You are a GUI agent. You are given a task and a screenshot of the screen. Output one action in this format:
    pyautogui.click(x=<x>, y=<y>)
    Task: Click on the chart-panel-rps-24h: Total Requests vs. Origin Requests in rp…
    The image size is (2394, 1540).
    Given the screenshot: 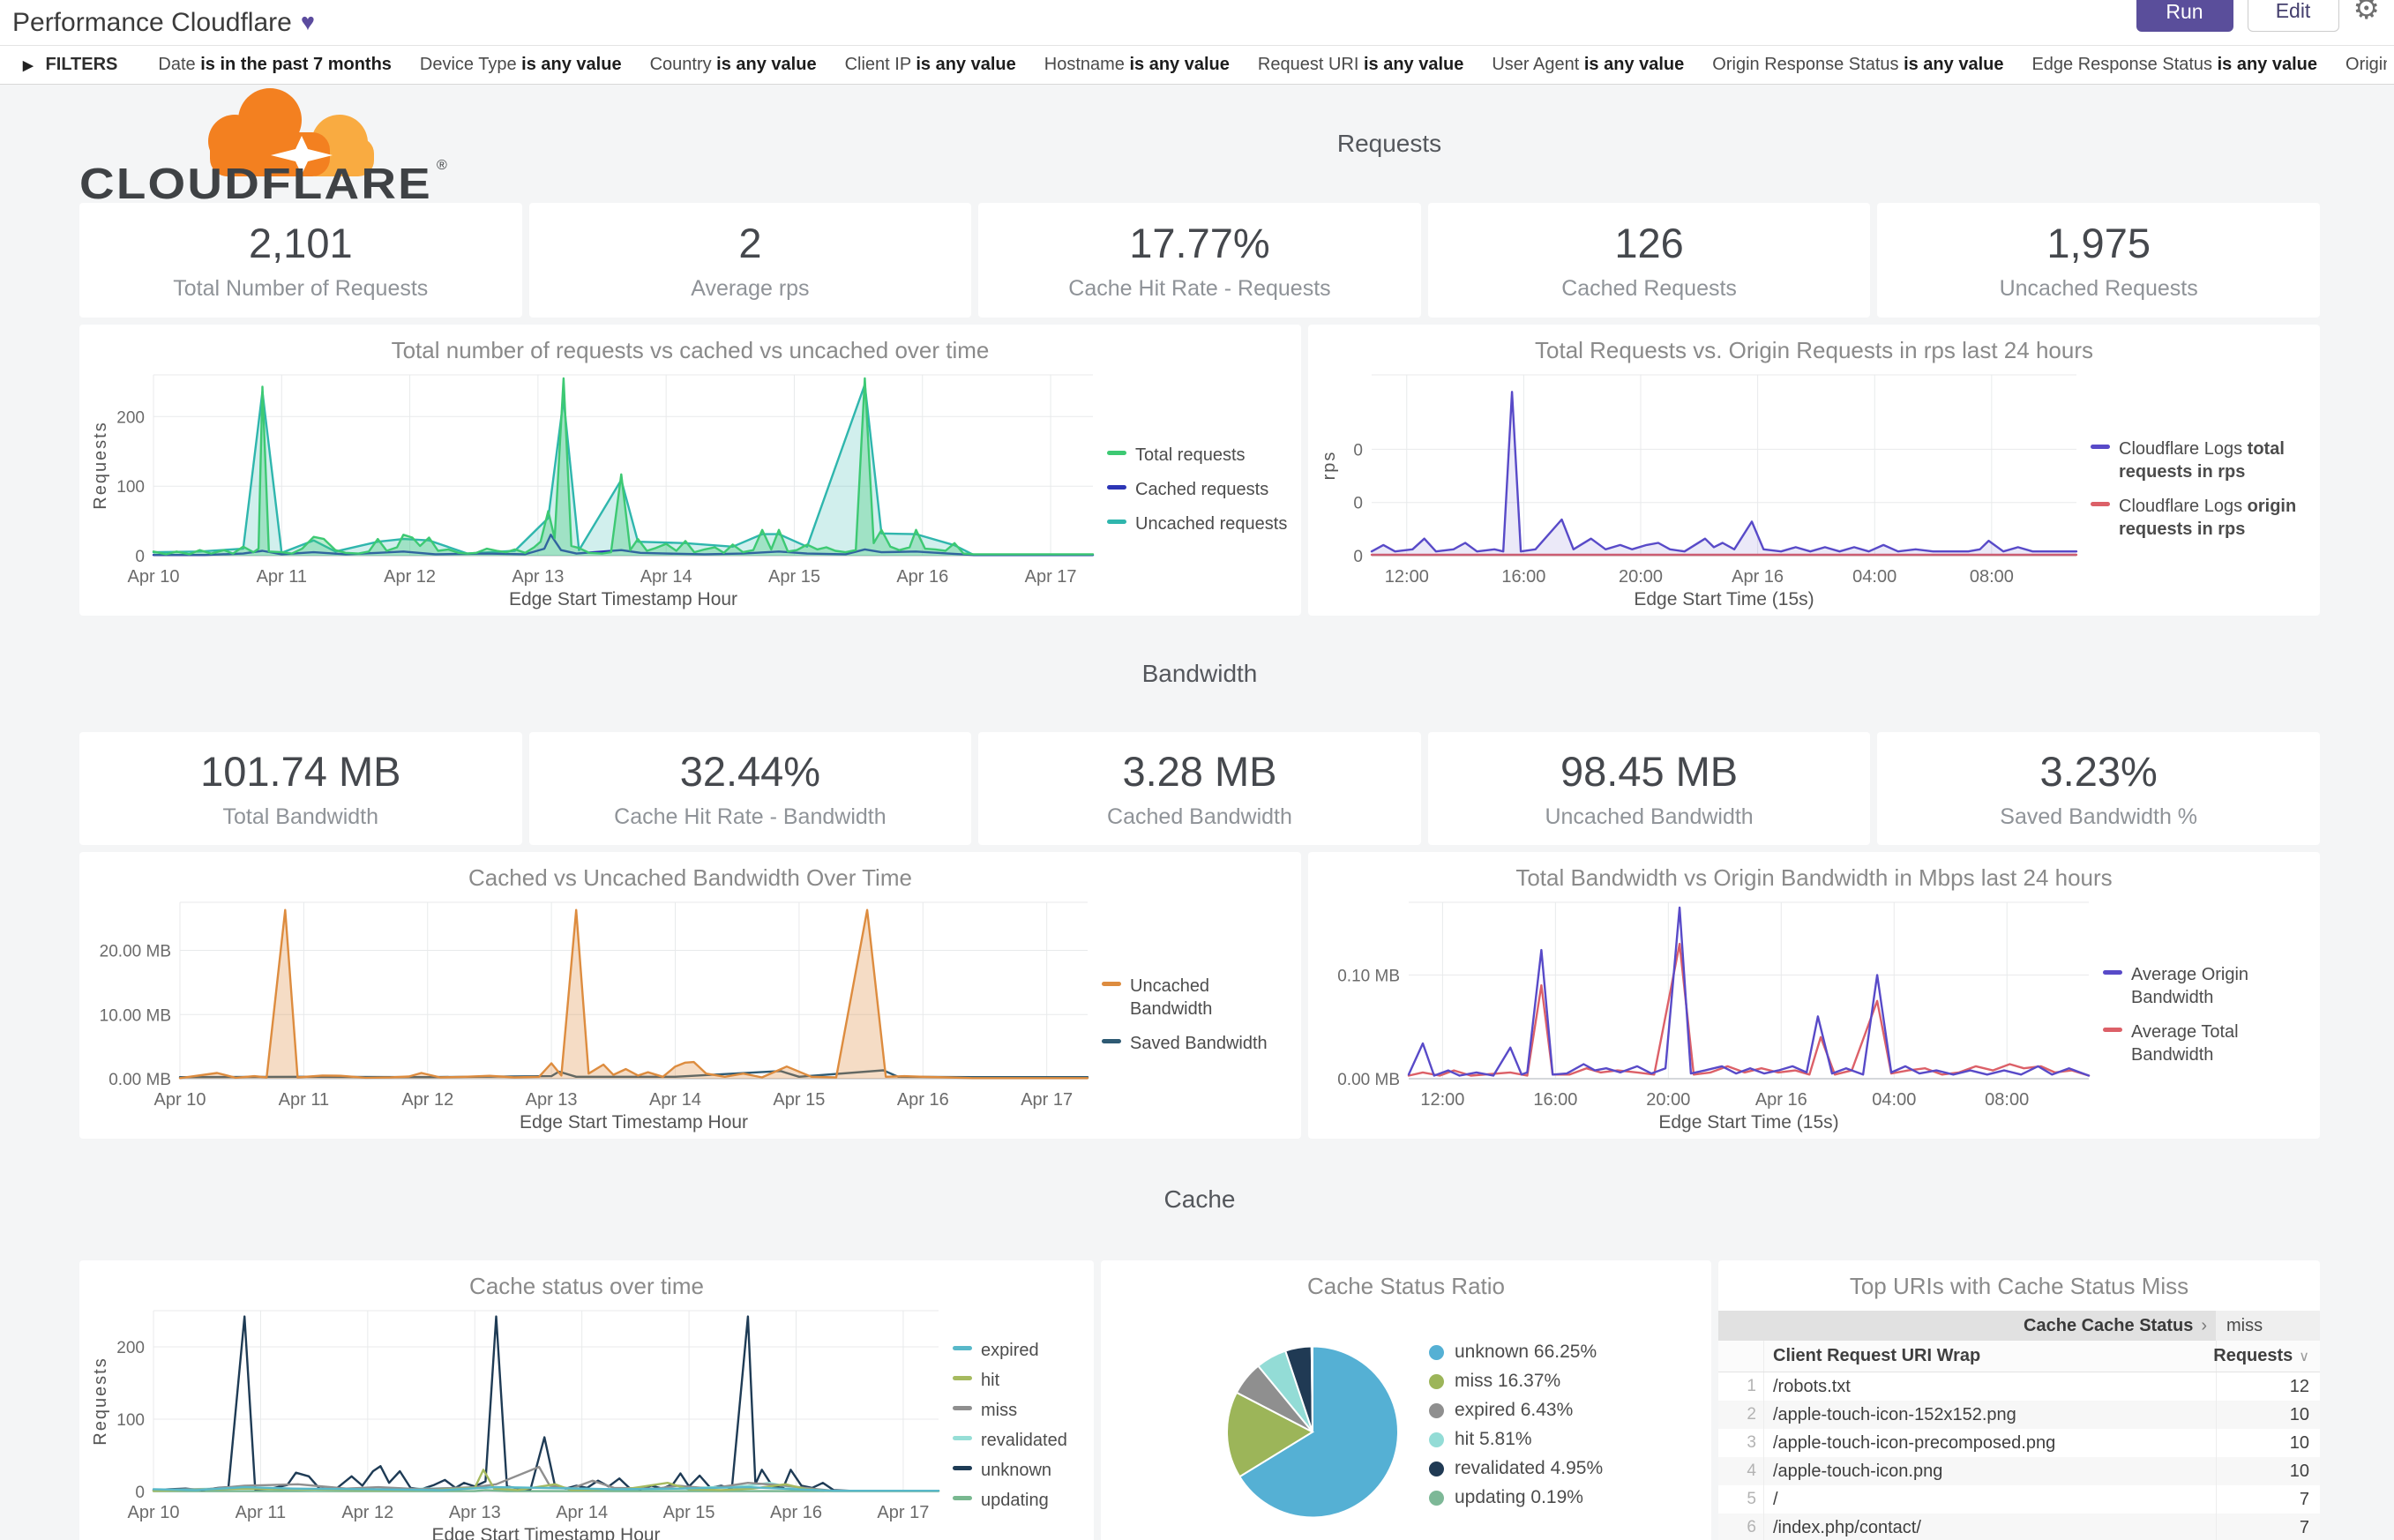 What is the action you would take?
    pyautogui.click(x=1814, y=470)
    